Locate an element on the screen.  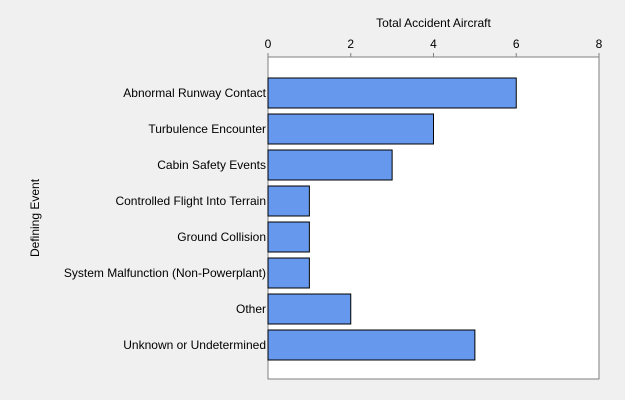
category-label: Unknown or Undetermined is located at coordinates (194, 345).